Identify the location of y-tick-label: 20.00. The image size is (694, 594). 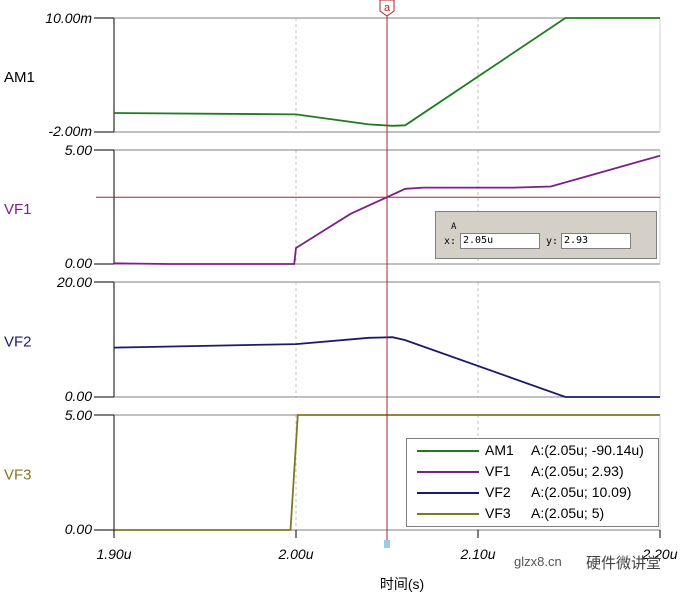
(74, 282).